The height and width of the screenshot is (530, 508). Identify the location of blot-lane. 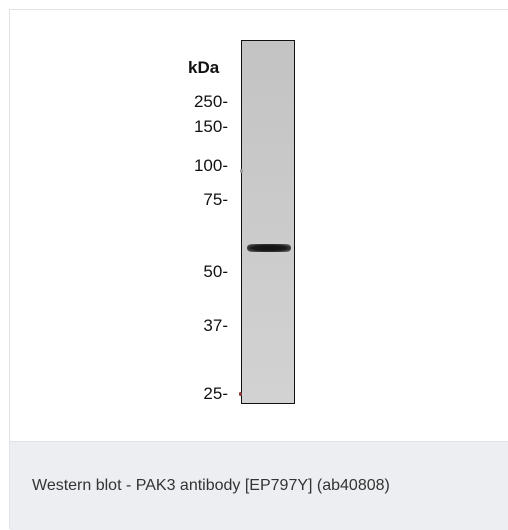
(268, 222).